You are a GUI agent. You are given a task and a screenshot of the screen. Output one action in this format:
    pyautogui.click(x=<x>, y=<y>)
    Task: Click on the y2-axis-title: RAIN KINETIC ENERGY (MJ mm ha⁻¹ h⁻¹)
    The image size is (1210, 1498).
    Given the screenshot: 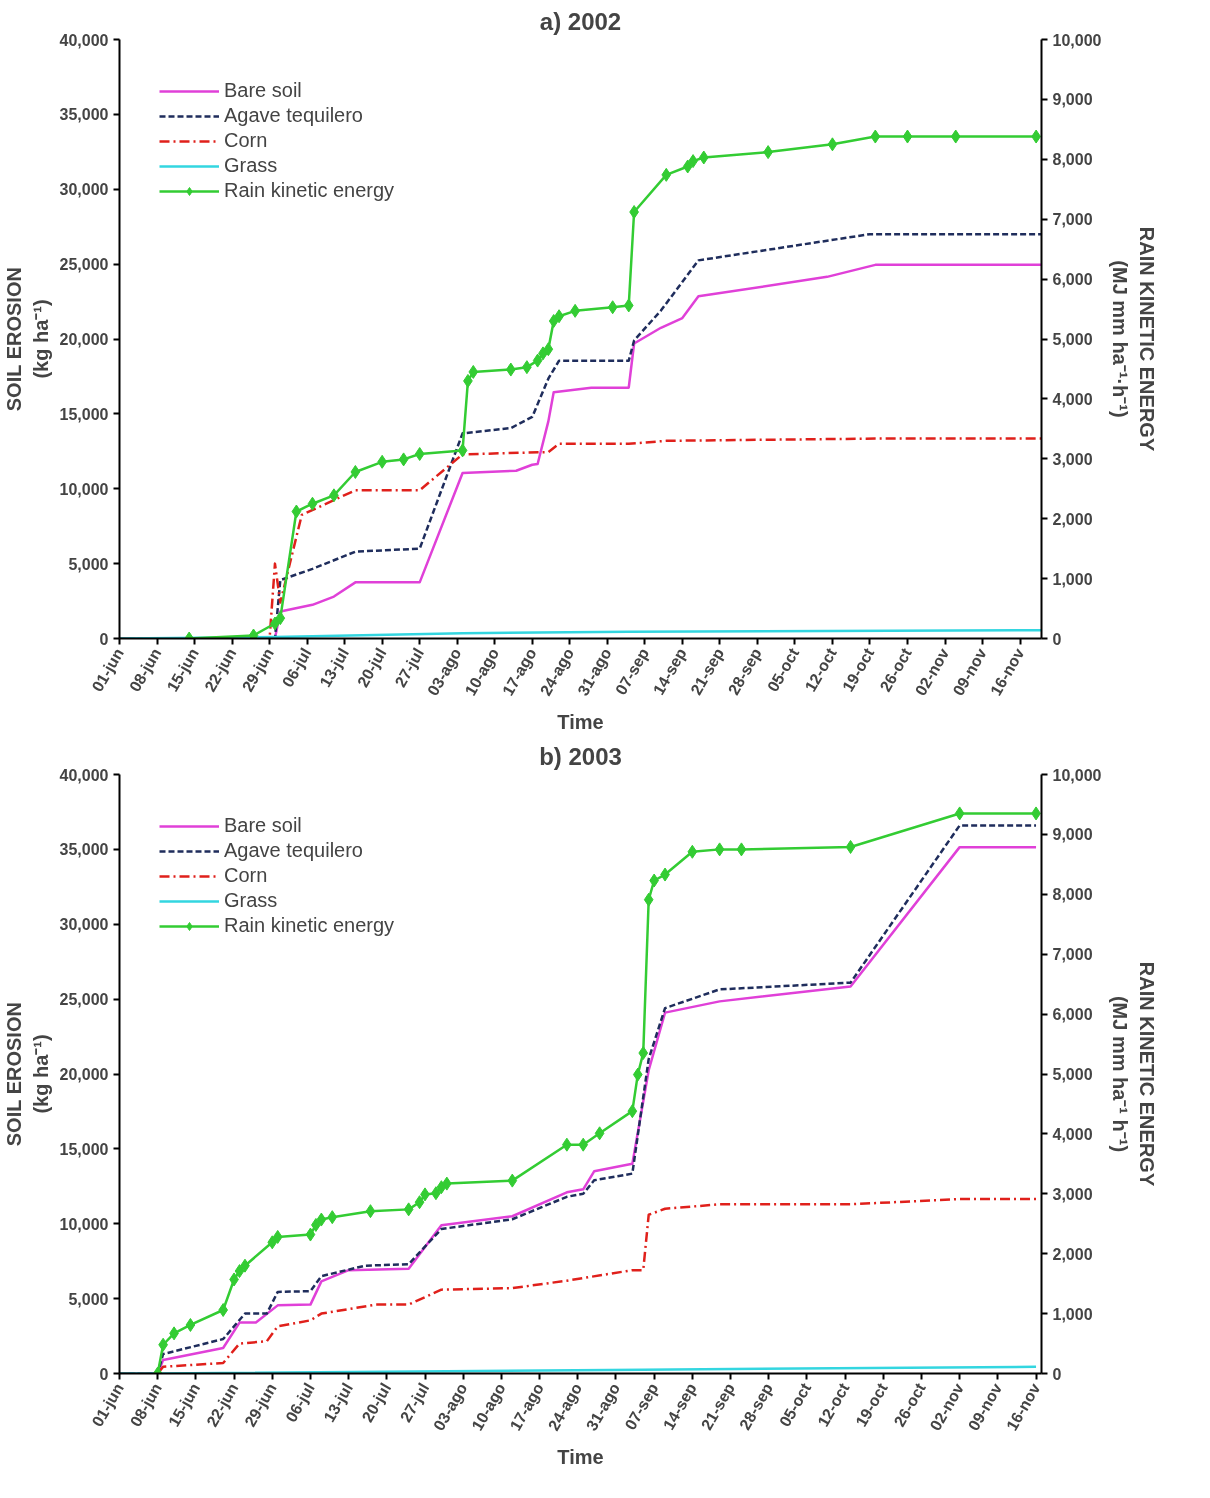 What is the action you would take?
    pyautogui.click(x=1133, y=1074)
    